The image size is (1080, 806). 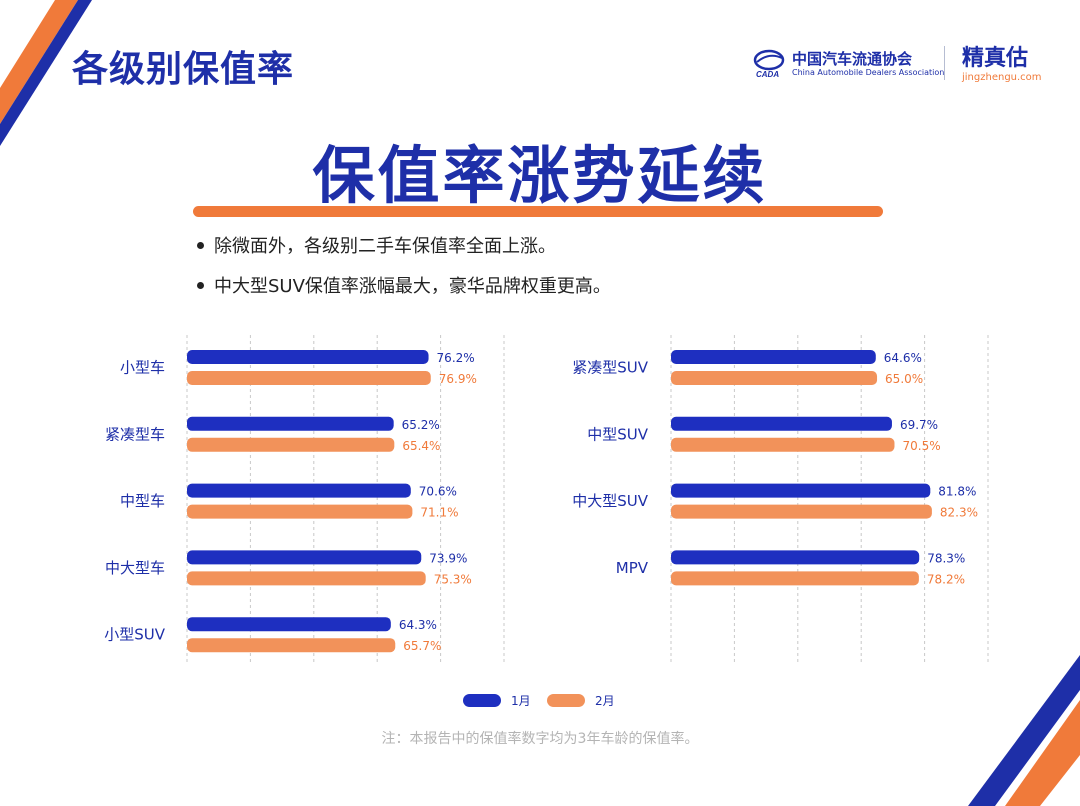 What do you see at coordinates (944, 63) in the screenshot?
I see `logo-divider` at bounding box center [944, 63].